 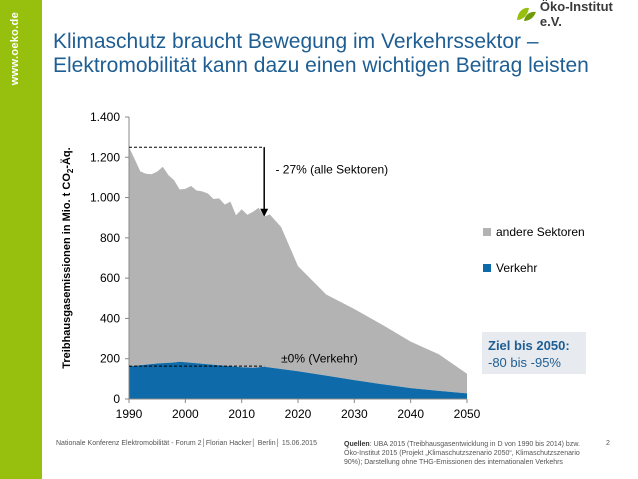 I want to click on y-tick-label: 1.400, so click(x=105, y=117).